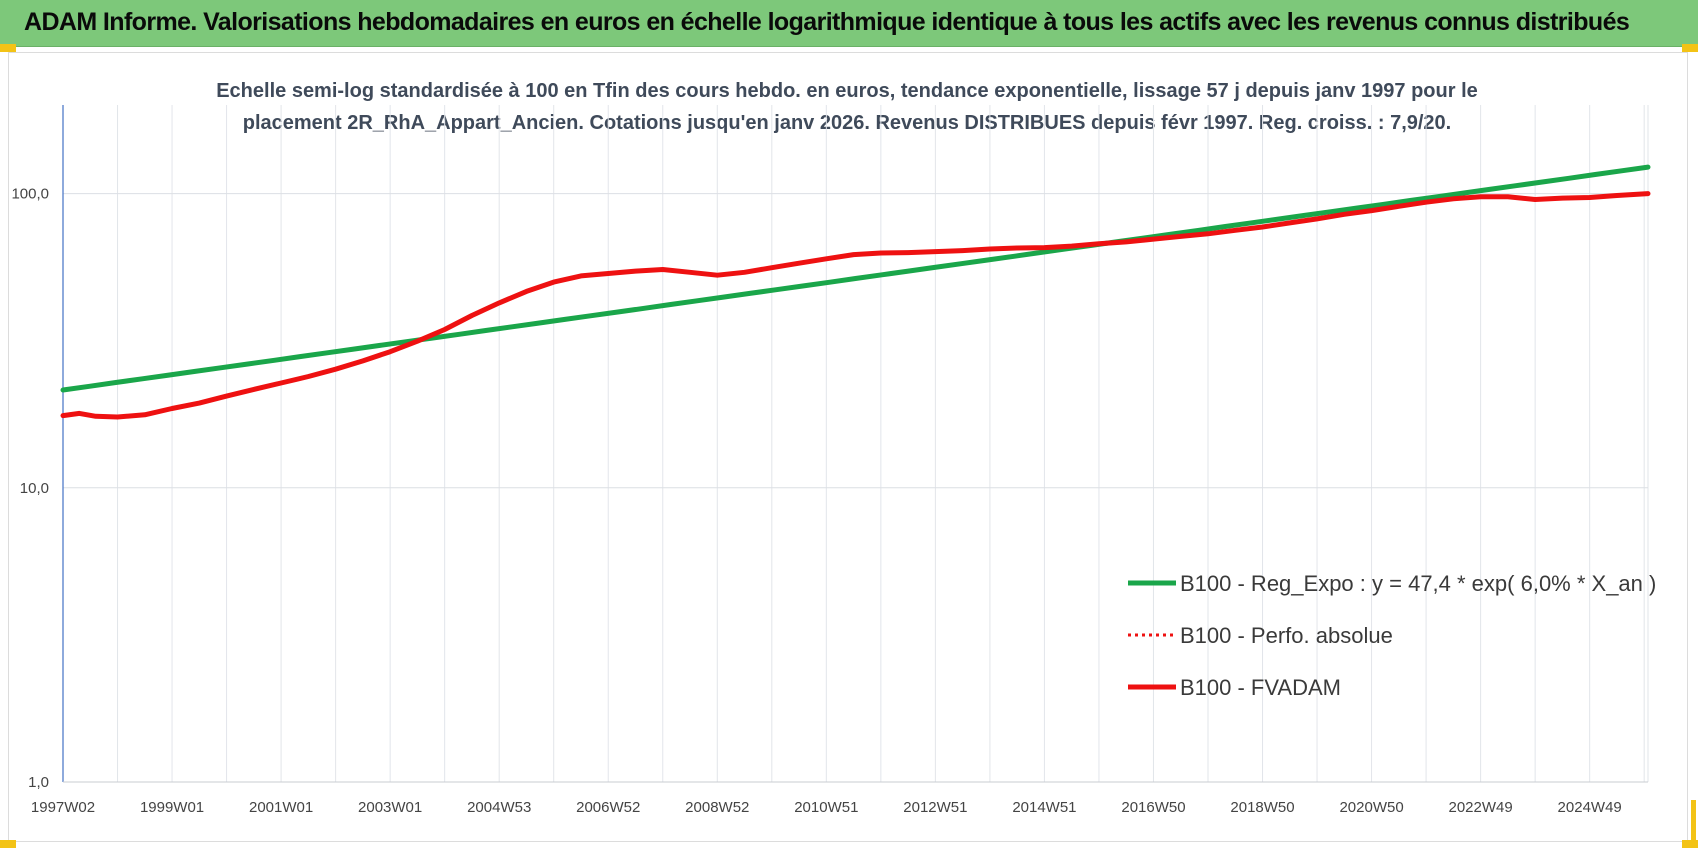 The image size is (1698, 855). Describe the element at coordinates (1590, 807) in the screenshot. I see `x-tick-label: 2024W49` at that location.